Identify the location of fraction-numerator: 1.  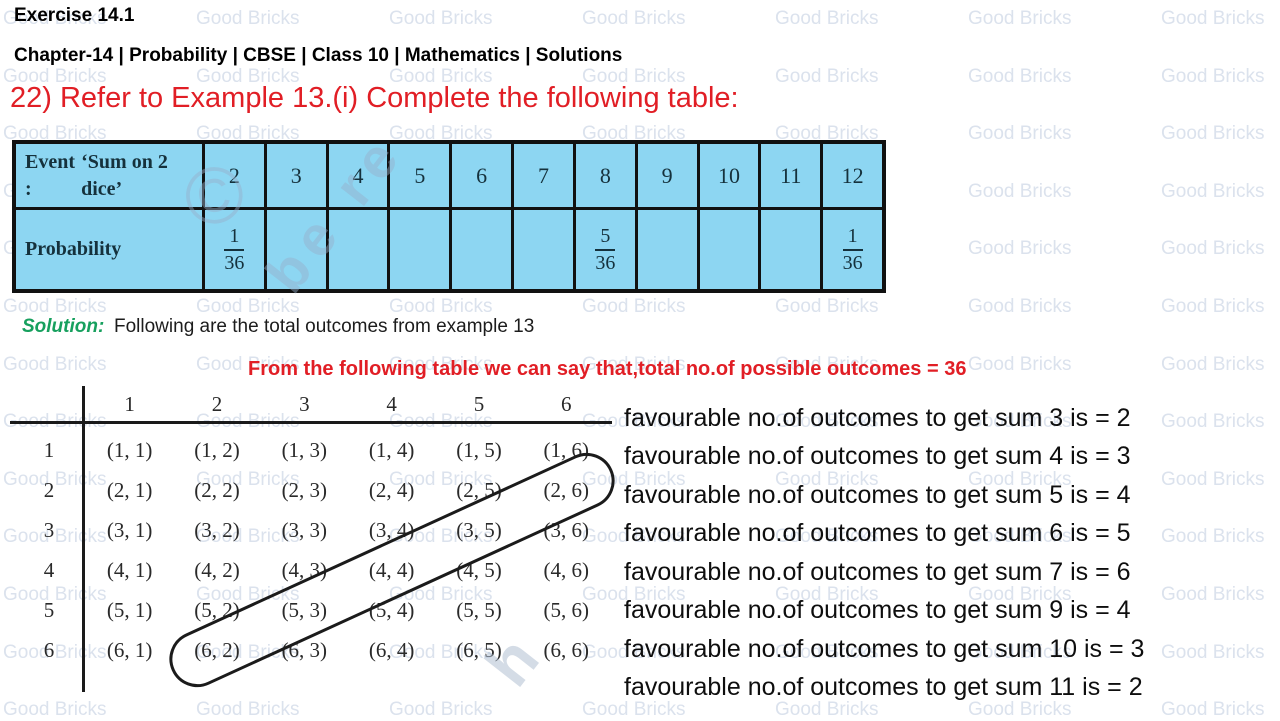
(234, 238).